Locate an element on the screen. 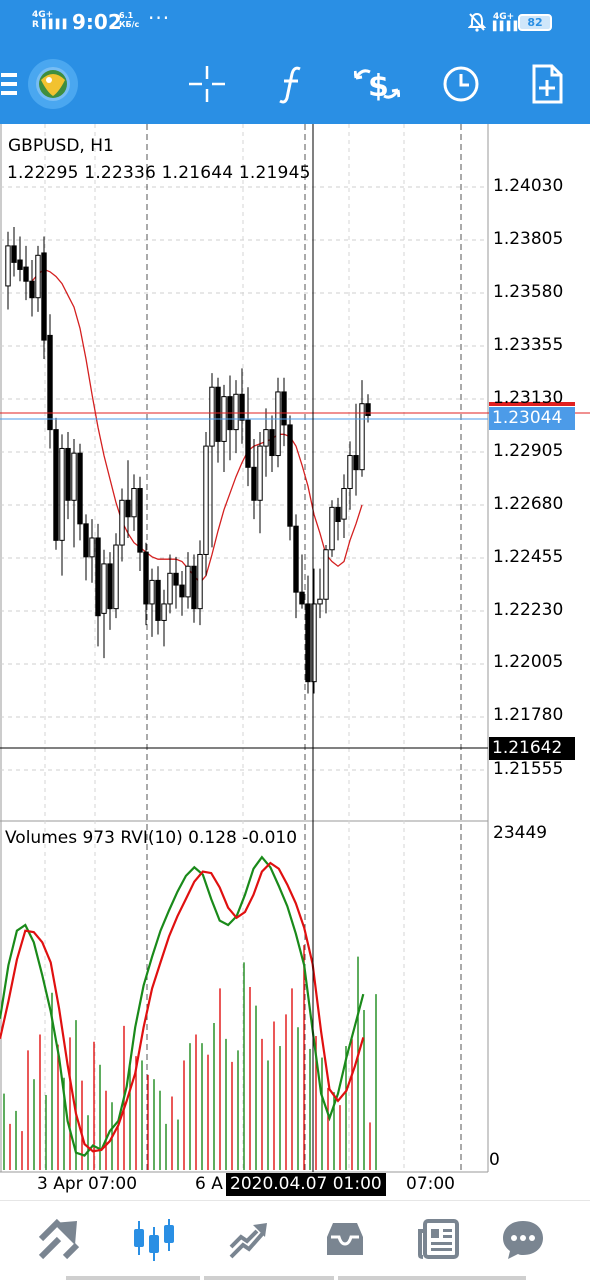 Image resolution: width=590 pixels, height=1281 pixels. rvi-main-line is located at coordinates (182, 1006).